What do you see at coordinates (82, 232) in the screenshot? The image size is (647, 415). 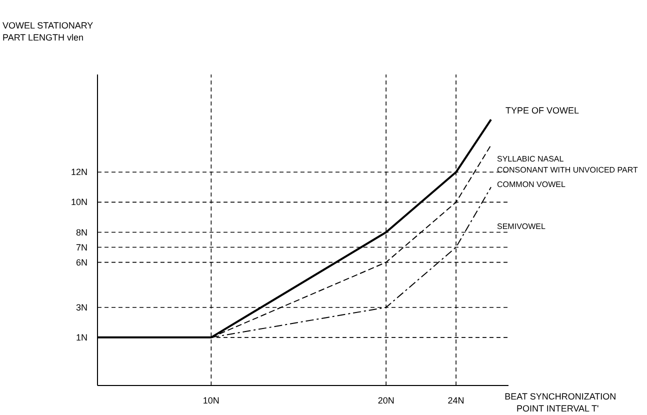 I see `y-tick-label: 8N` at bounding box center [82, 232].